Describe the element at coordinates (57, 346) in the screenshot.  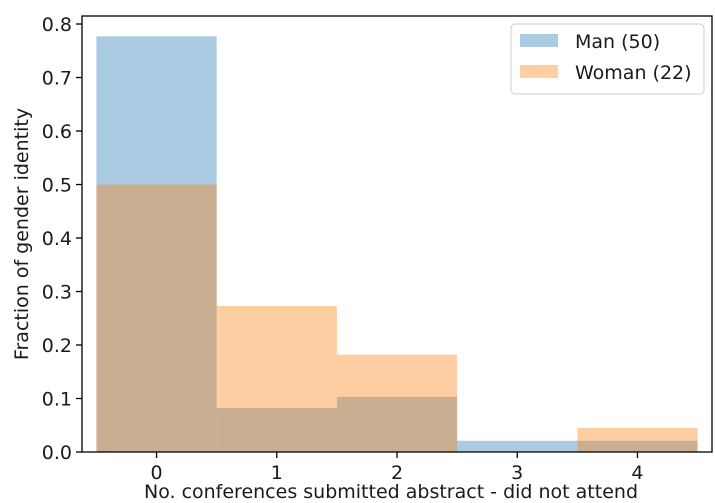
I see `y-tick-label: 0.2` at that location.